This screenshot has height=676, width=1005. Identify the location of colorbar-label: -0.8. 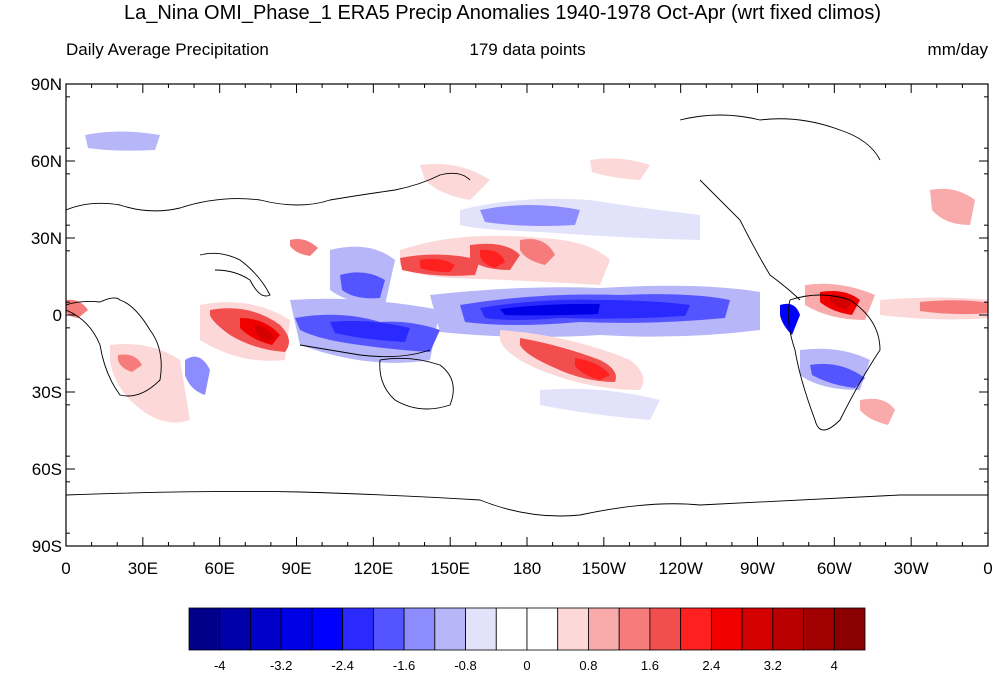
(465, 665).